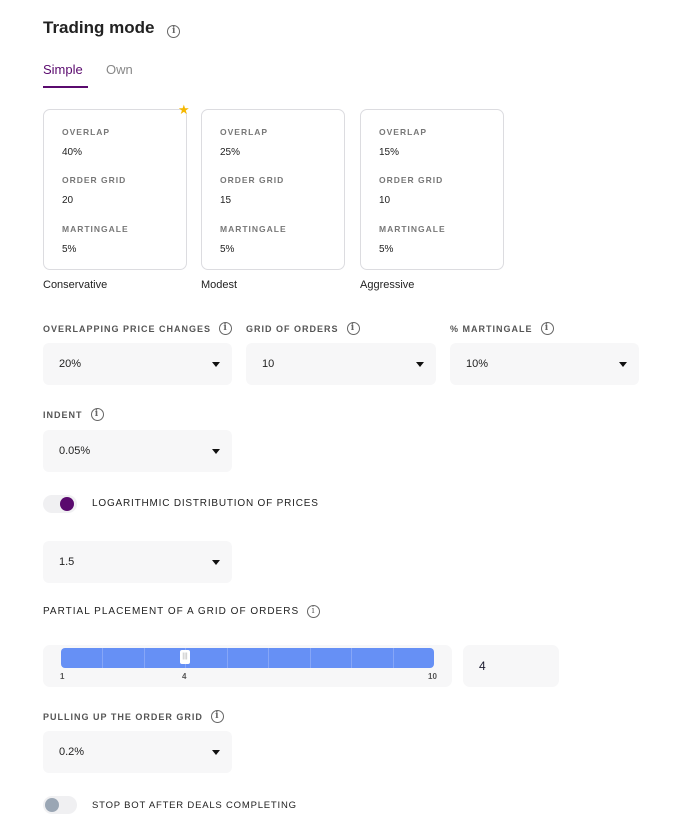 This screenshot has height=828, width=681. What do you see at coordinates (119, 69) in the screenshot?
I see `tab-own: Own` at bounding box center [119, 69].